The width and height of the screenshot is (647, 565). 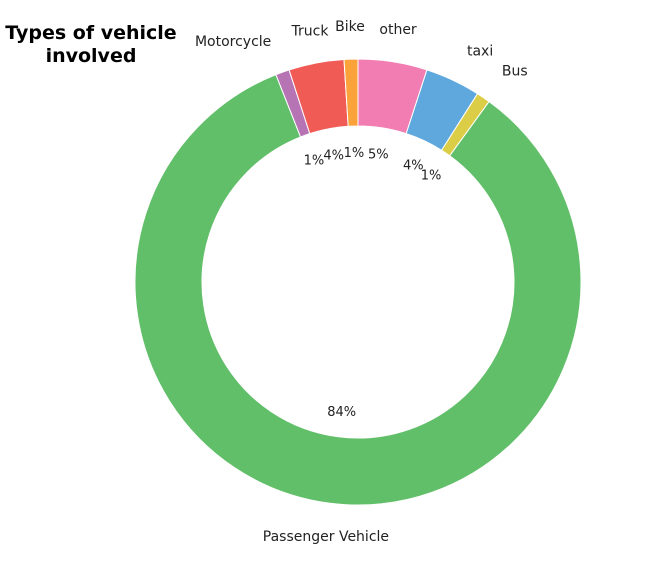 I want to click on category-label-bike: Bike, so click(x=350, y=27).